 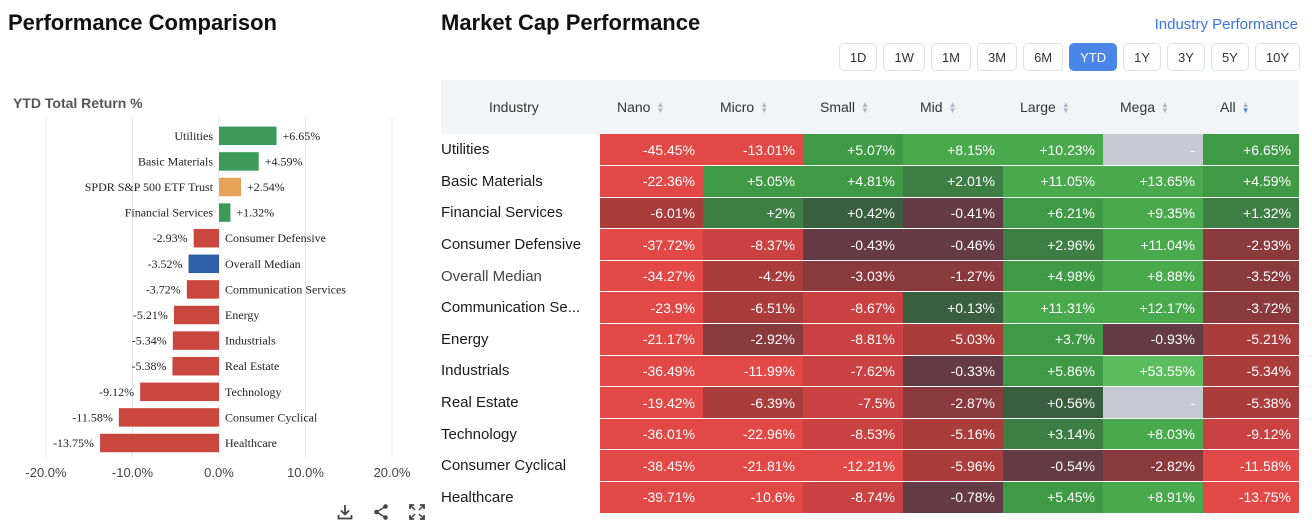 I want to click on period-button-1y: 1Y, so click(x=1142, y=57).